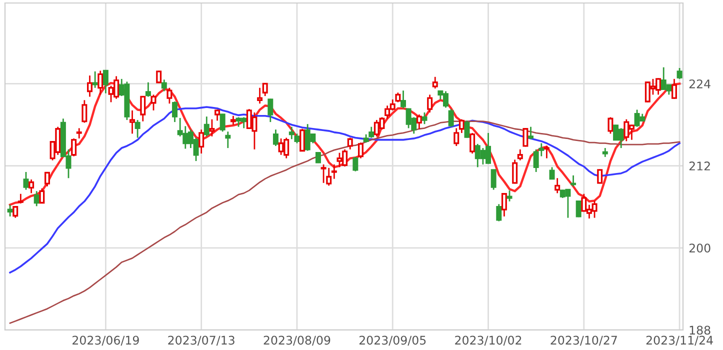 The width and height of the screenshot is (723, 350). What do you see at coordinates (488, 341) in the screenshot?
I see `x-tick-label: 2023/10/02` at bounding box center [488, 341].